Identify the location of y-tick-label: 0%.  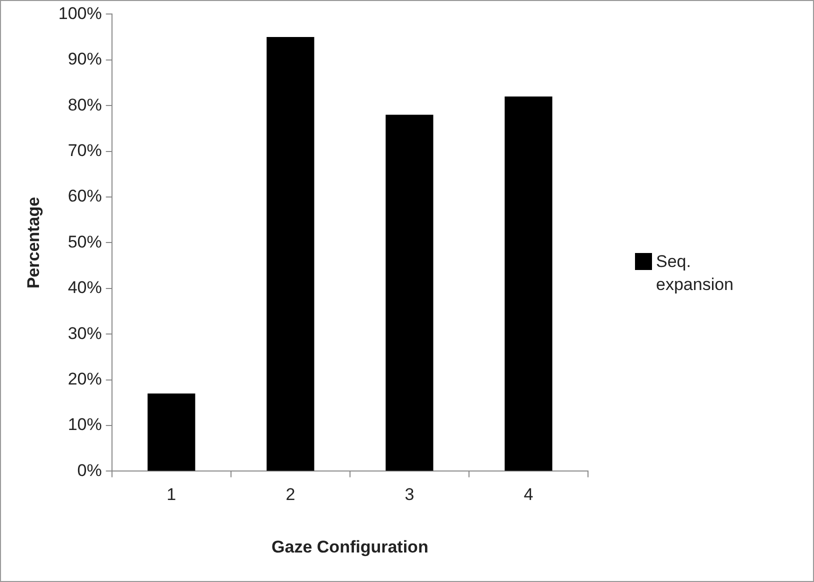
(89, 470).